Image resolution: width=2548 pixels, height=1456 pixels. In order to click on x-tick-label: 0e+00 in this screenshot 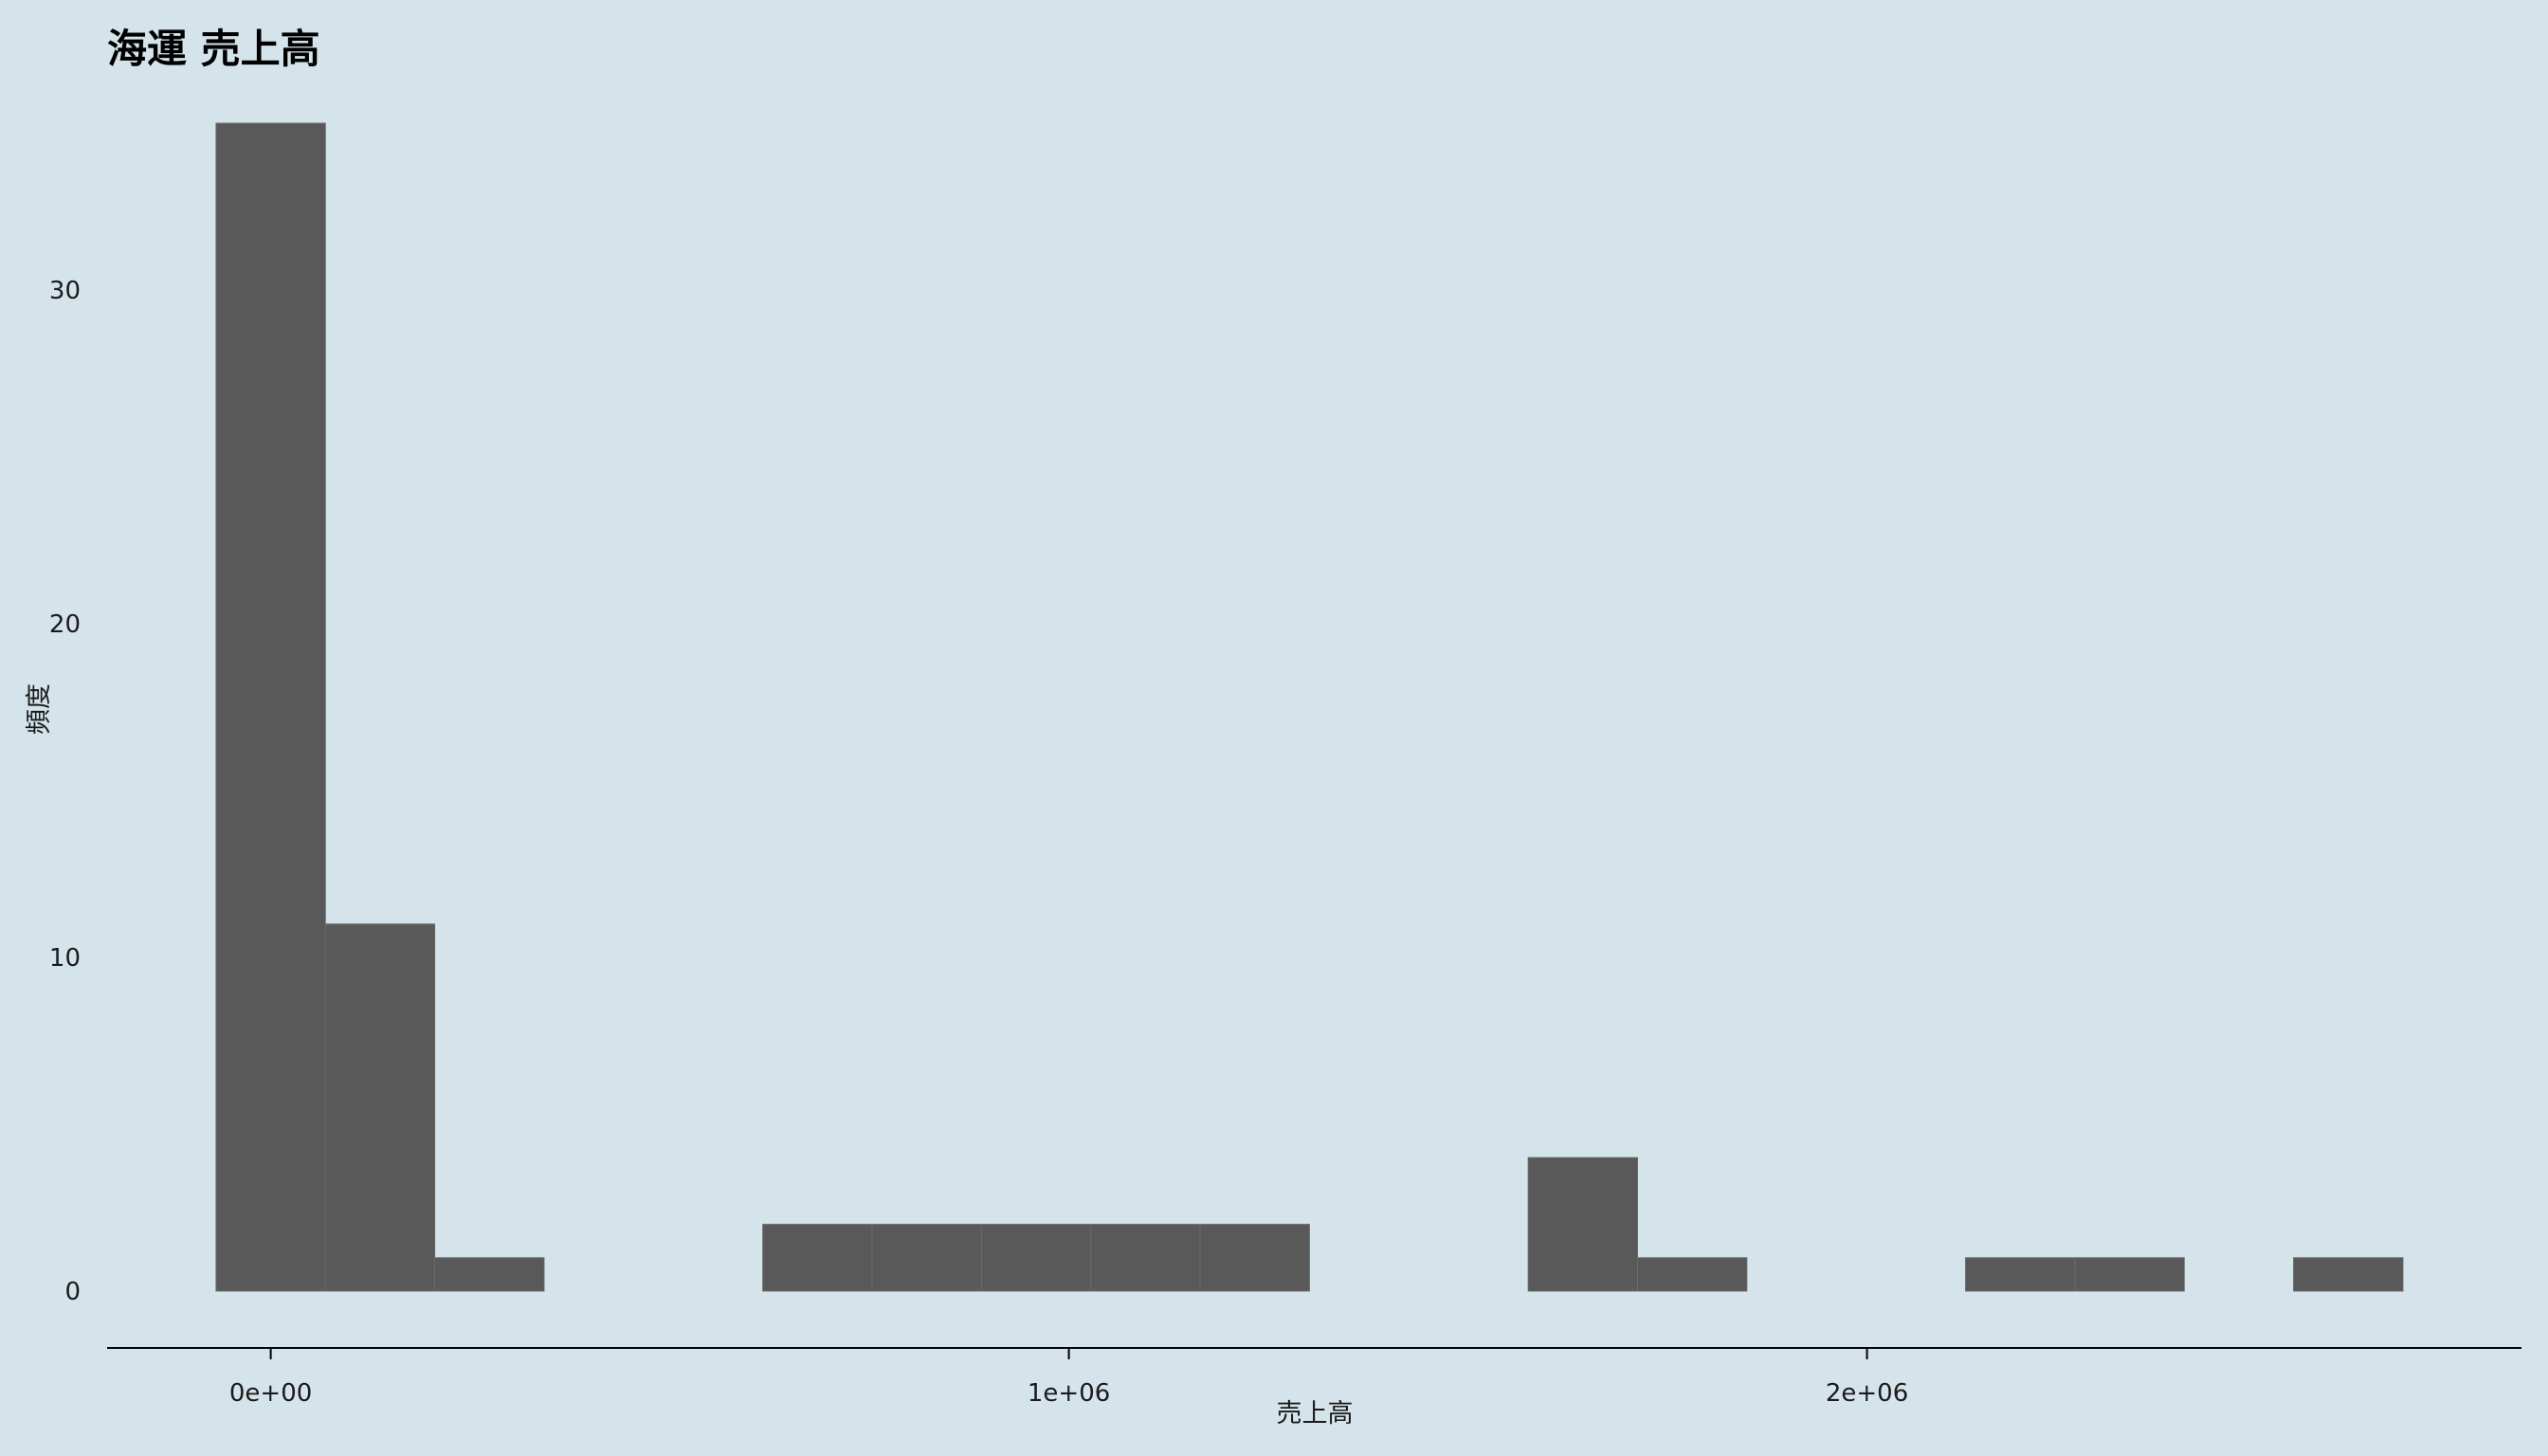, I will do `click(270, 1393)`.